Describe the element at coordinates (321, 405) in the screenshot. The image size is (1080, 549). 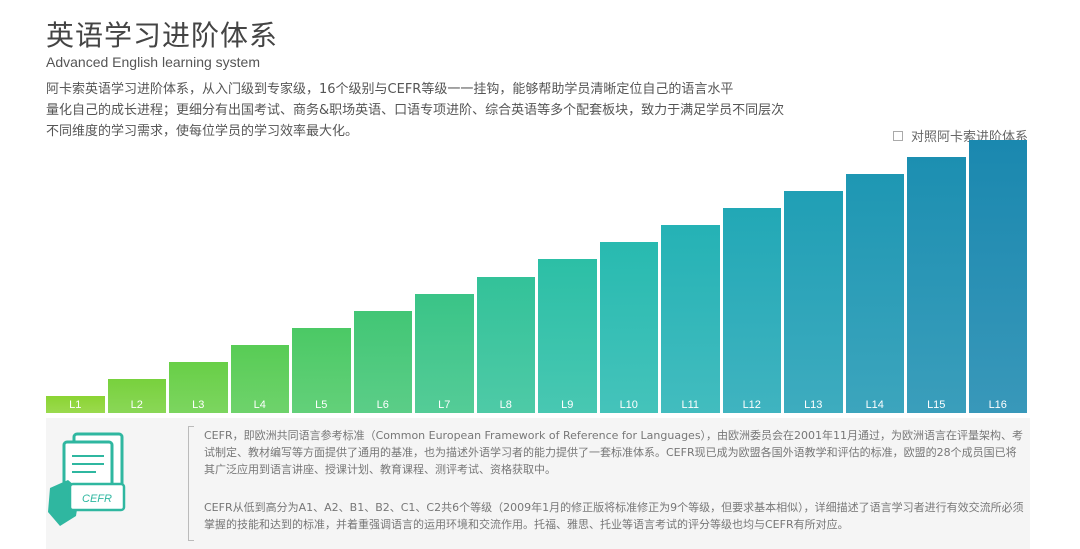
I see `level-bar-label: L5` at that location.